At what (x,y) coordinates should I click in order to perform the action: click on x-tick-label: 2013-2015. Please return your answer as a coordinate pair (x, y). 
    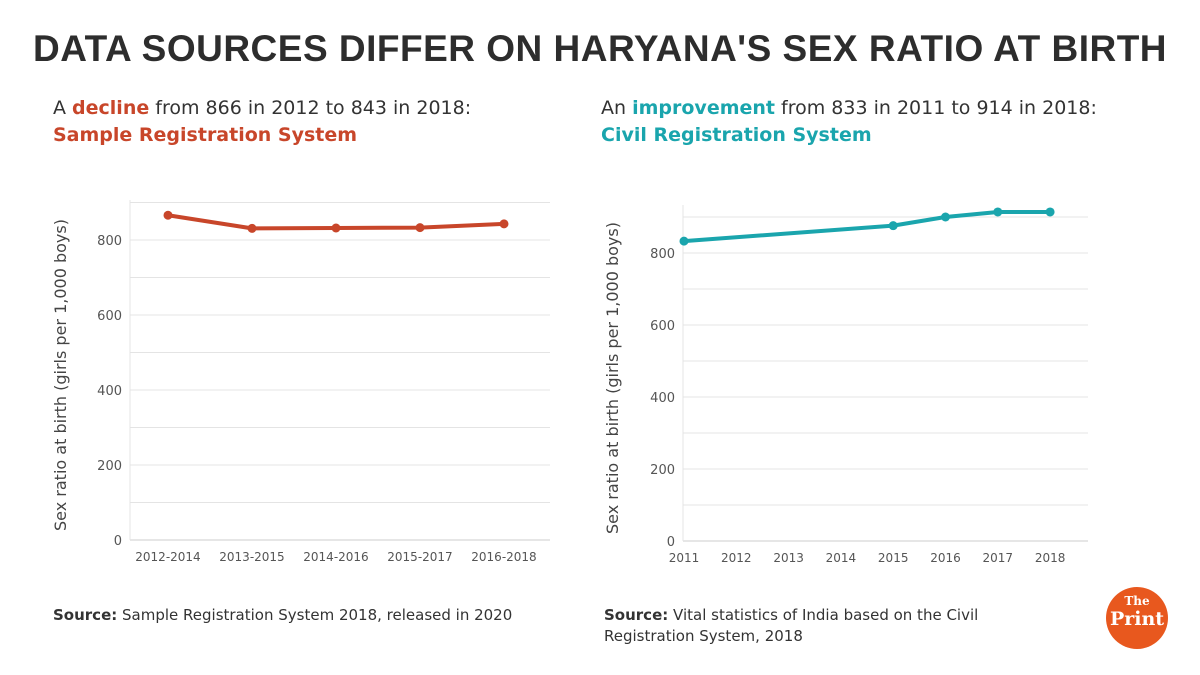
    Looking at the image, I should click on (251, 557).